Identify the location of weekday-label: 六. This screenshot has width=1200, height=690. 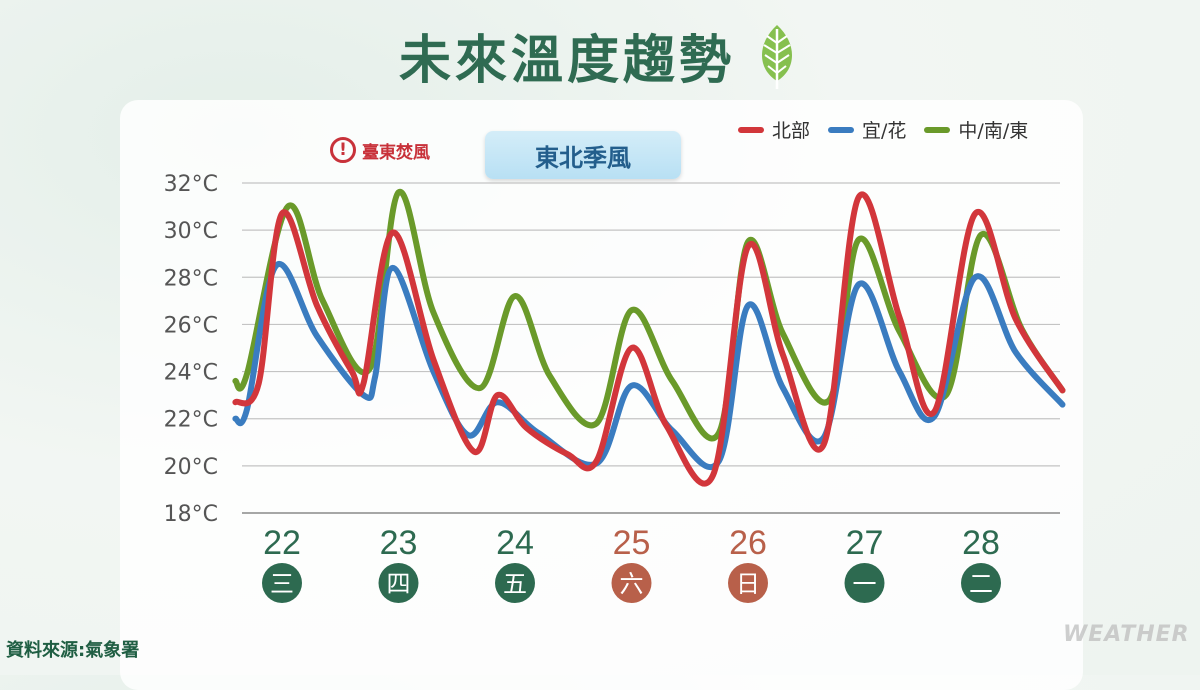
(632, 584).